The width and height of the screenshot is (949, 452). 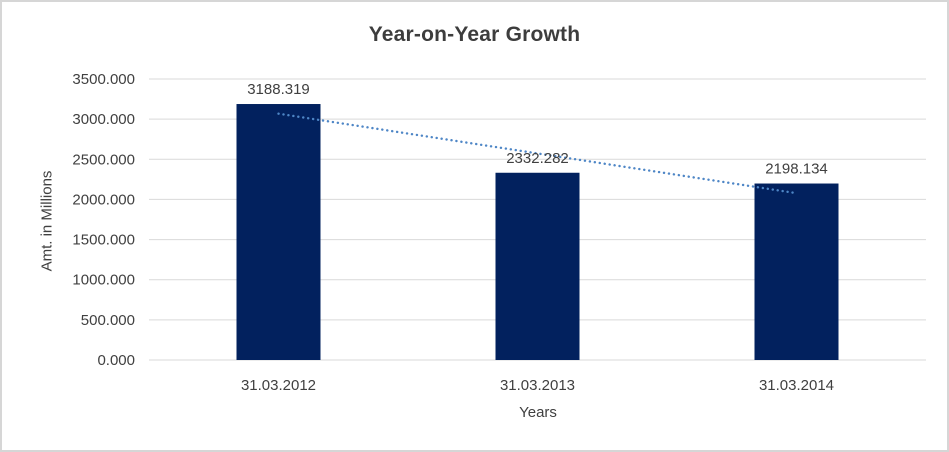 What do you see at coordinates (103, 280) in the screenshot?
I see `y-tick-label: 1000.000` at bounding box center [103, 280].